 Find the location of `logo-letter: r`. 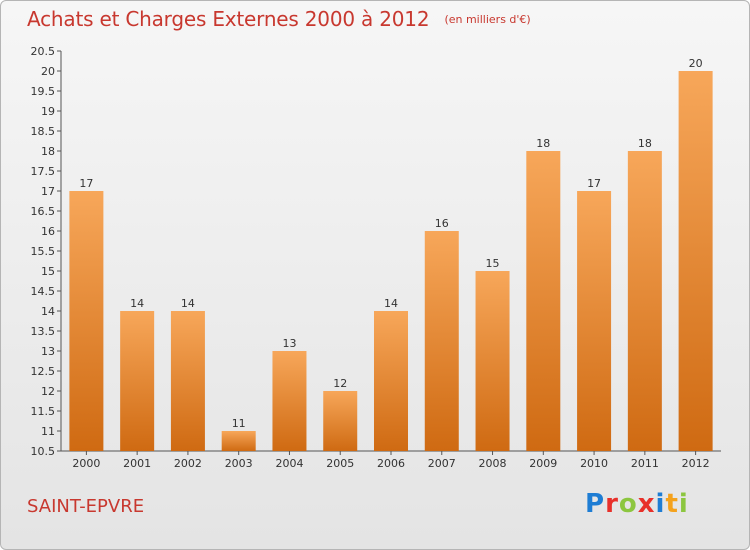

logo-letter: r is located at coordinates (612, 504).